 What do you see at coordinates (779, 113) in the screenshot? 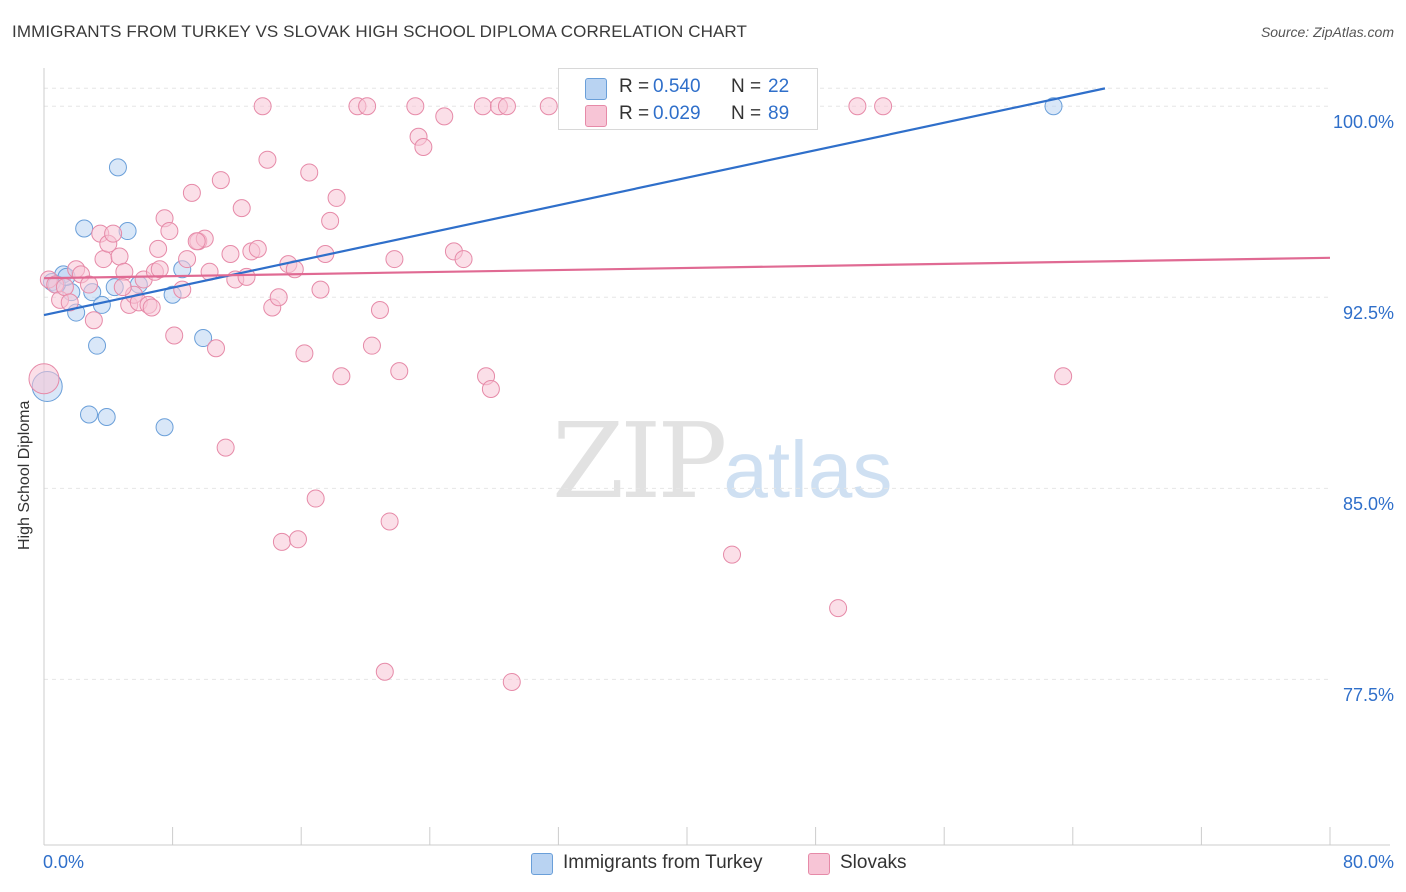
I see `legend-n-value-slovaks: 89` at bounding box center [779, 113].